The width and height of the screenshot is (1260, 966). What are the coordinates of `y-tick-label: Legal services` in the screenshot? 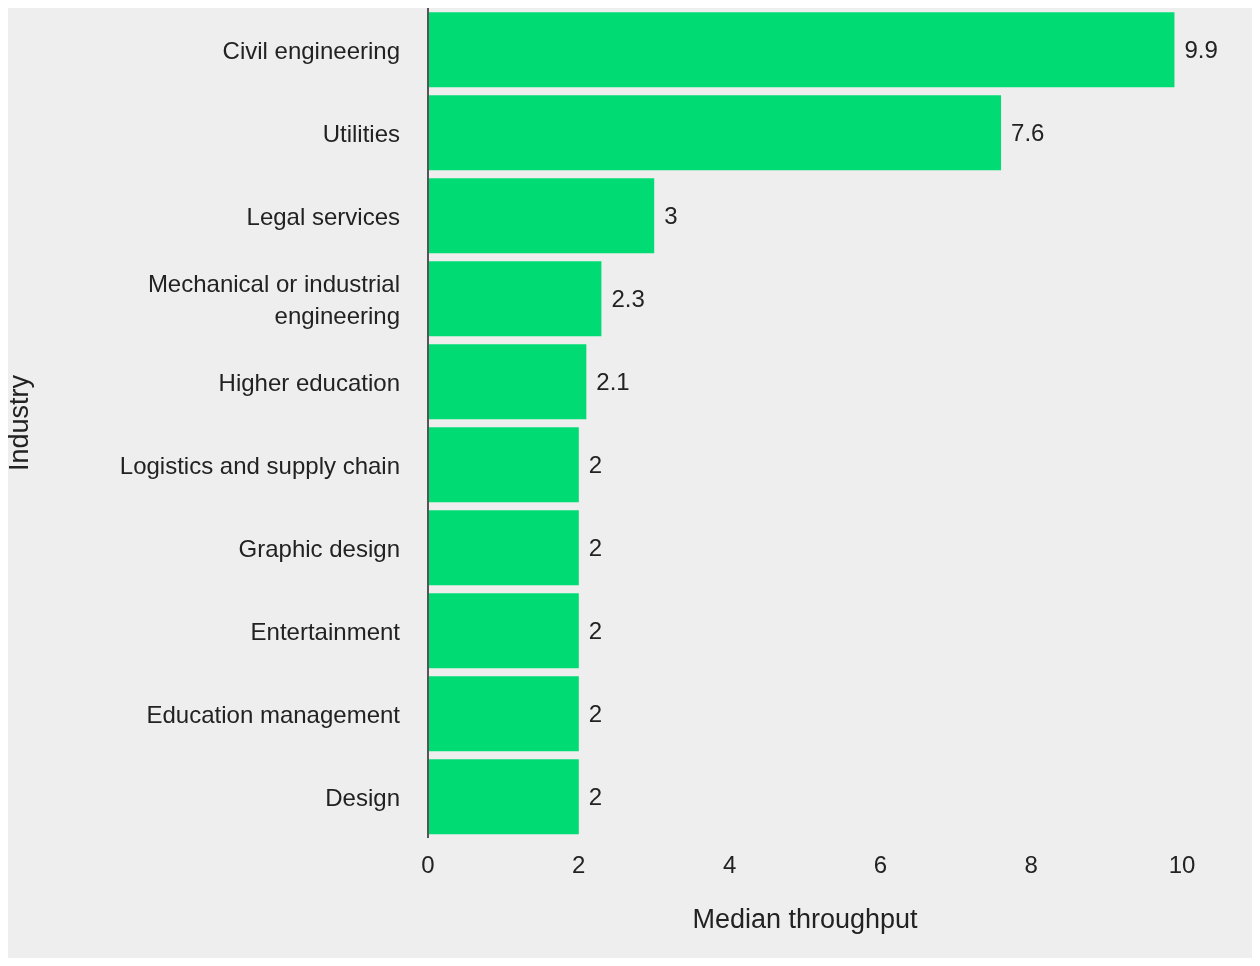 It's located at (323, 215).